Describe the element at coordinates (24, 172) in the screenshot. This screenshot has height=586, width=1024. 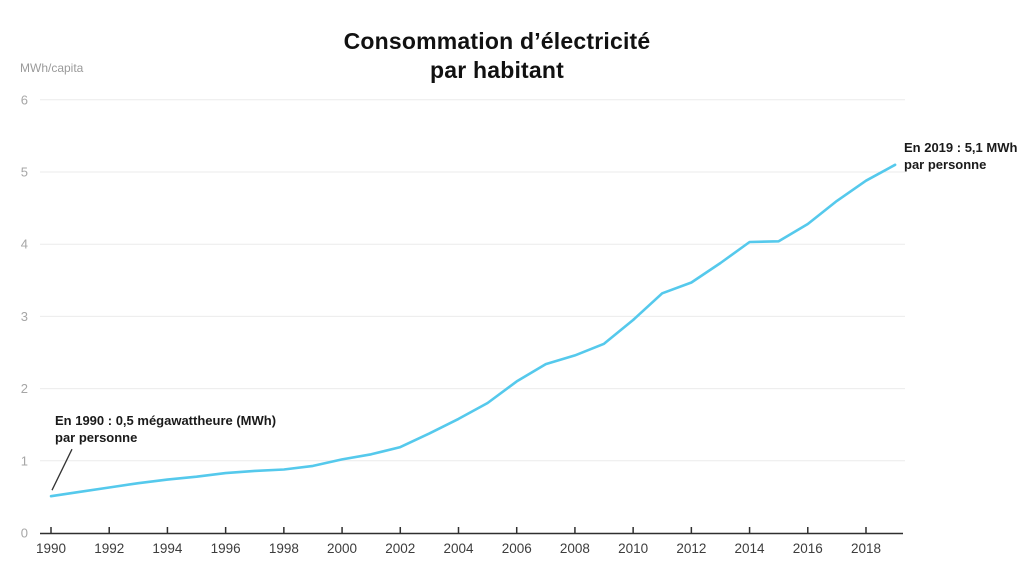
I see `y-tick-label-5: 5` at that location.